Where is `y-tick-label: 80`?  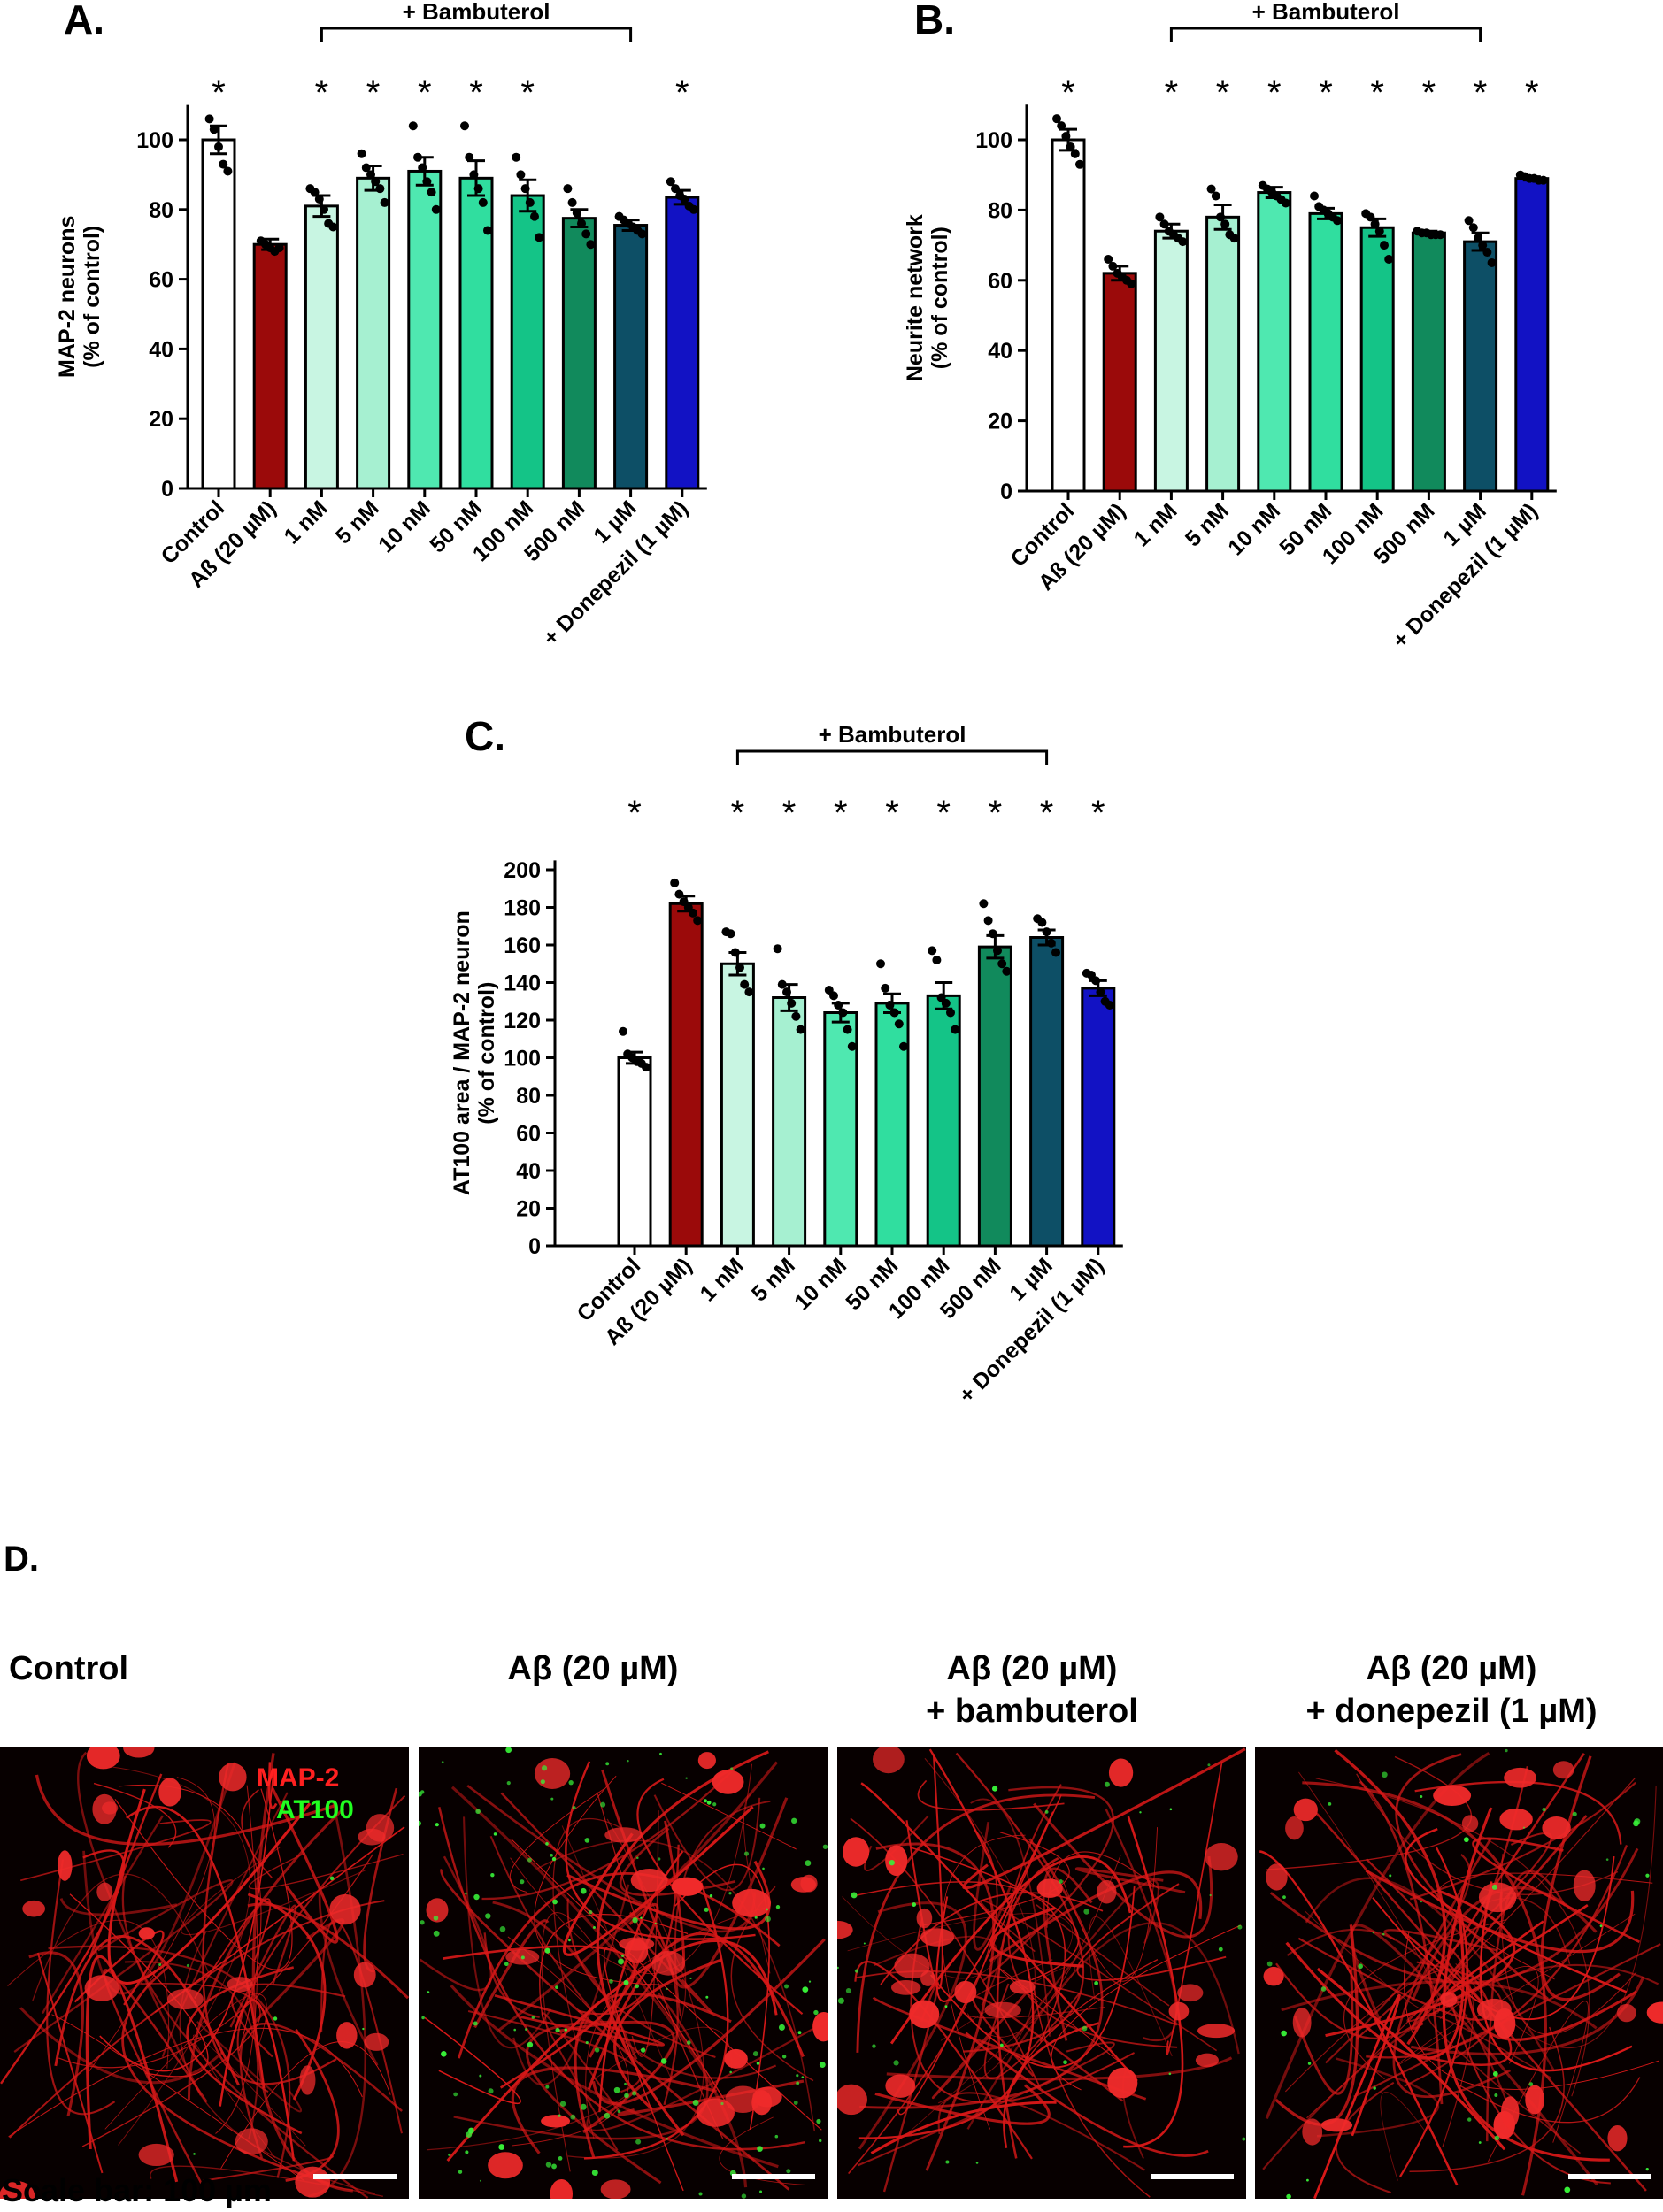 y-tick-label: 80 is located at coordinates (529, 1097).